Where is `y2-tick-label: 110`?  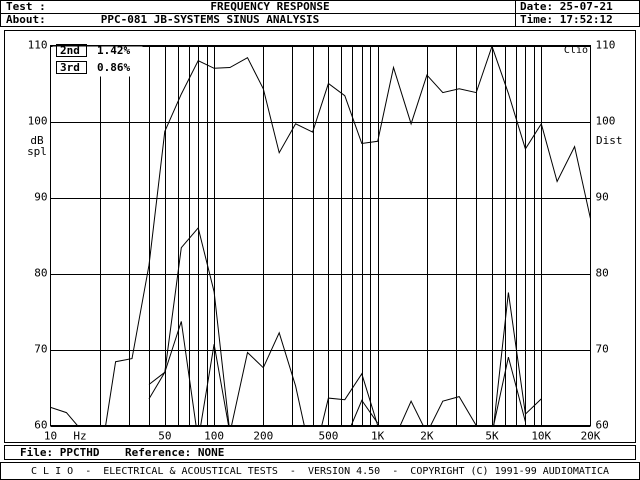
y2-tick-label: 110 is located at coordinates (606, 45).